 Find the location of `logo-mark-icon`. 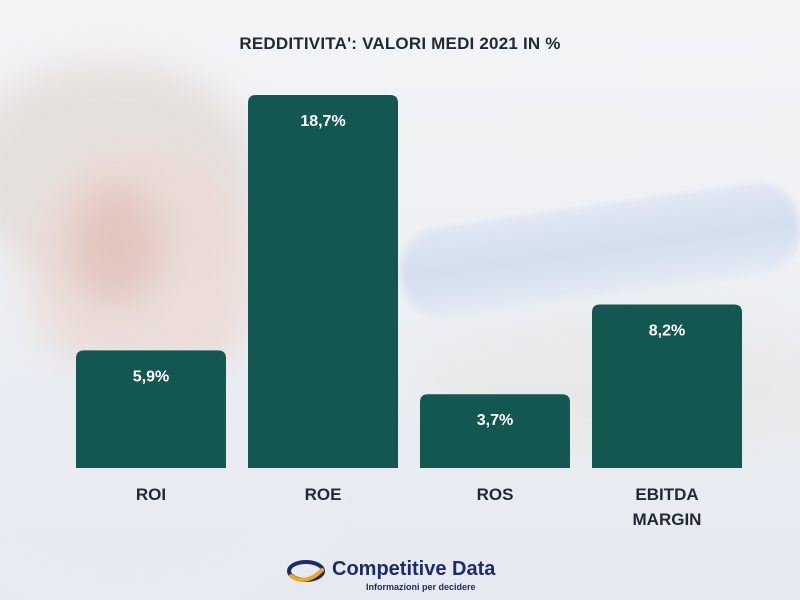

logo-mark-icon is located at coordinates (306, 571).